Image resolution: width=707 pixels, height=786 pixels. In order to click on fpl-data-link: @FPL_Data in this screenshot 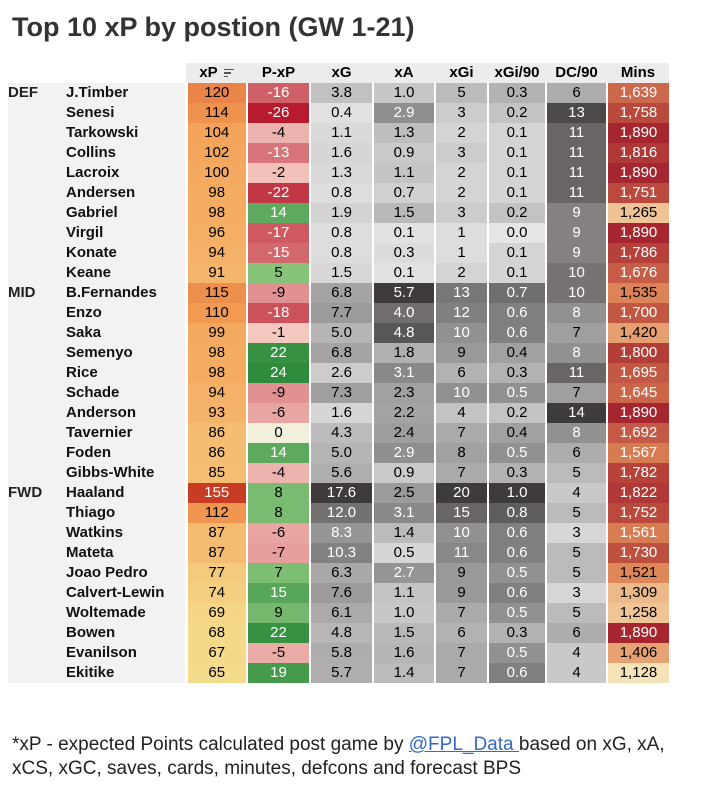, I will do `click(463, 744)`.